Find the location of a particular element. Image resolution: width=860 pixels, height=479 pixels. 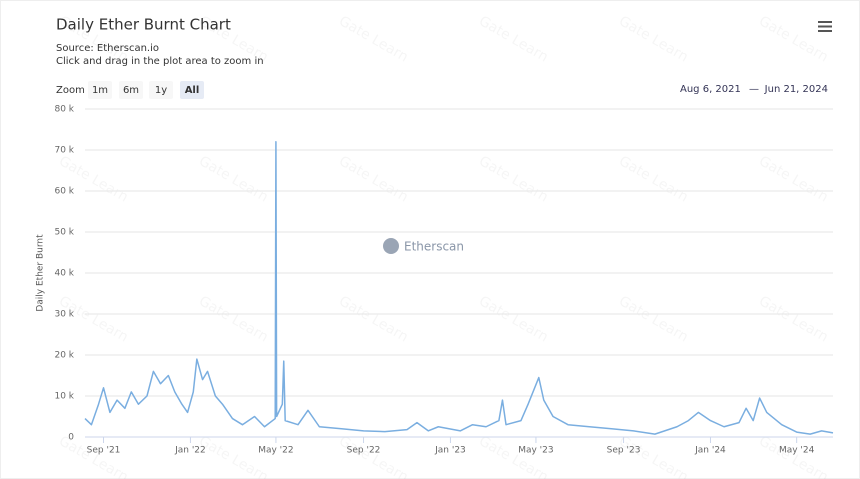

zoom-button-label: 1m is located at coordinates (100, 90).